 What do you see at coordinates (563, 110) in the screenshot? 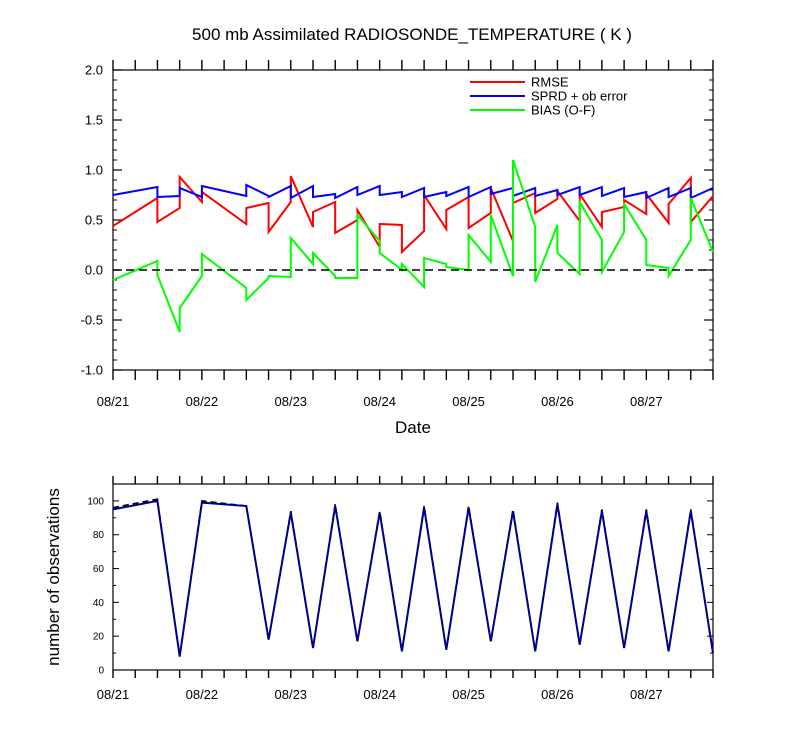
I see `legend-bias-label: BIAS (O-F)` at bounding box center [563, 110].